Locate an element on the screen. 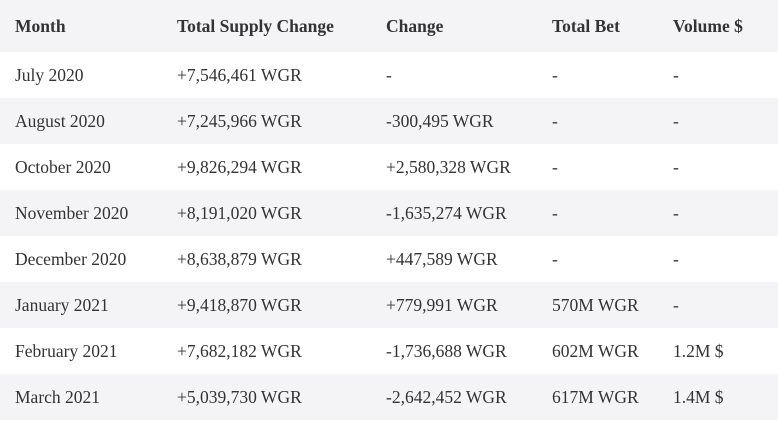  column-header: Total Bet is located at coordinates (586, 25).